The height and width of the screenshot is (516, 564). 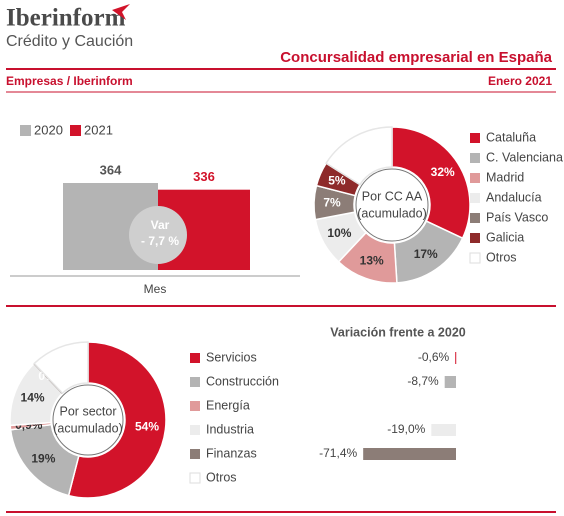 I want to click on data-label: 54%, so click(x=147, y=427).